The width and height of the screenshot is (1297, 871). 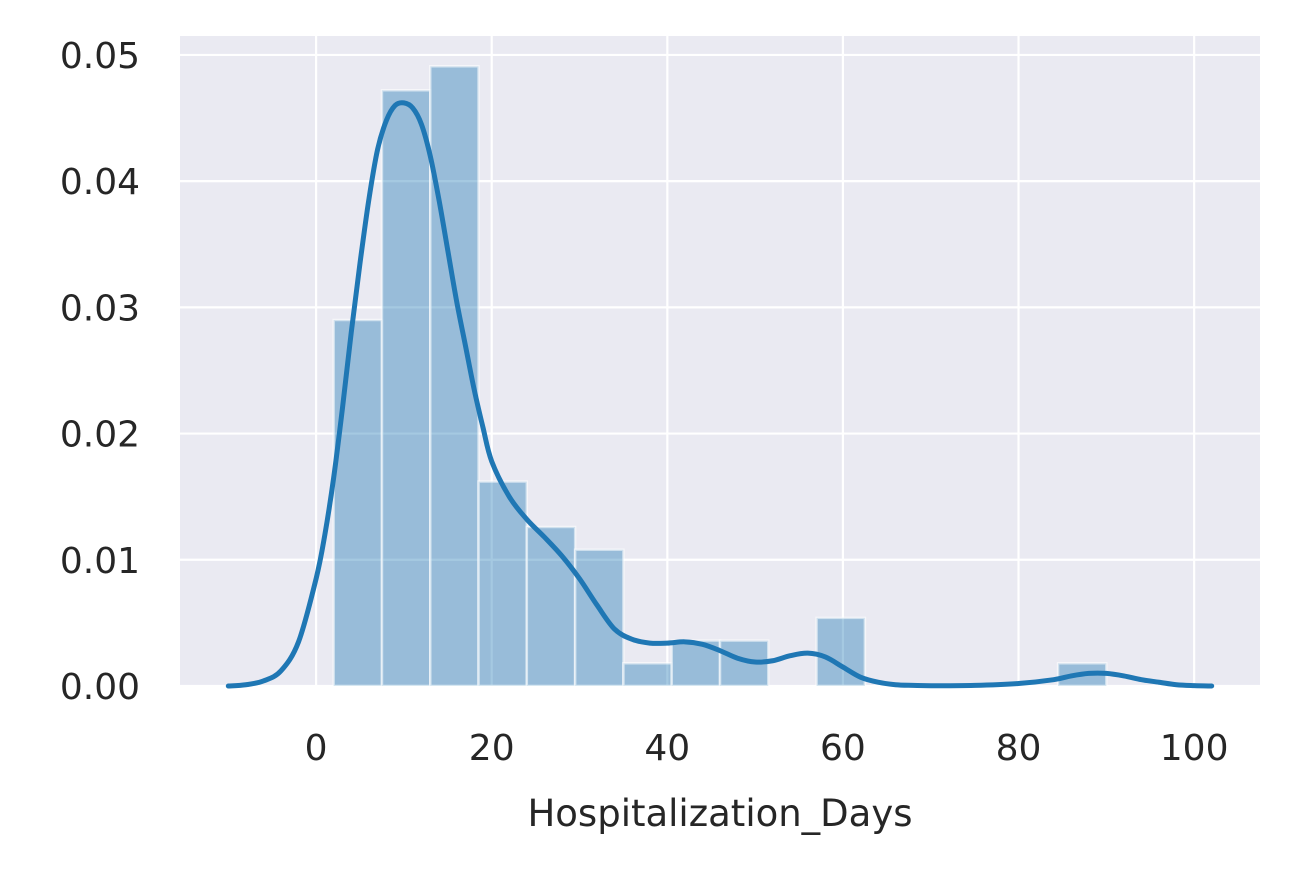 What do you see at coordinates (316, 748) in the screenshot?
I see `x-tick-label: 0` at bounding box center [316, 748].